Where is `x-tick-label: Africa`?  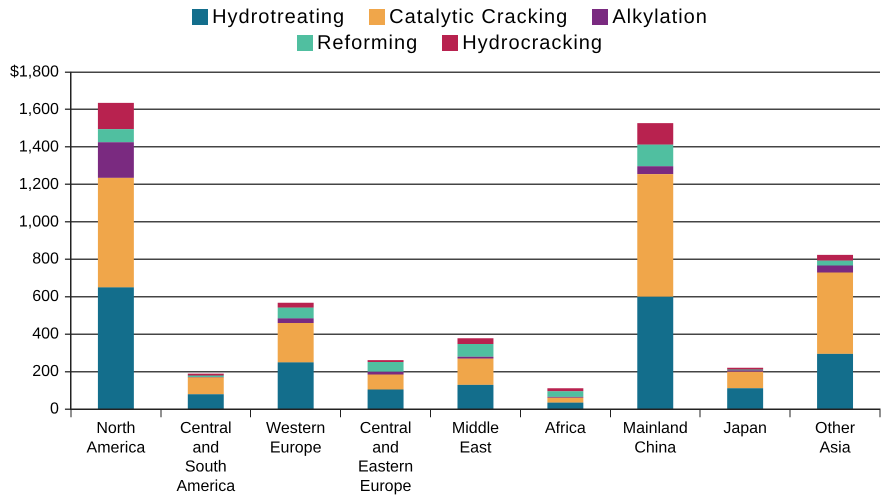 x-tick-label: Africa is located at coordinates (565, 429).